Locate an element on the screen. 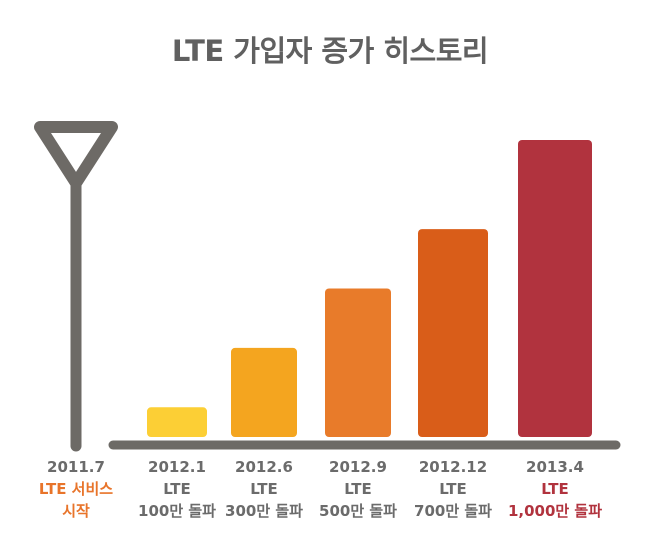  category-label-2012.6-line-2: LTE is located at coordinates (264, 489).